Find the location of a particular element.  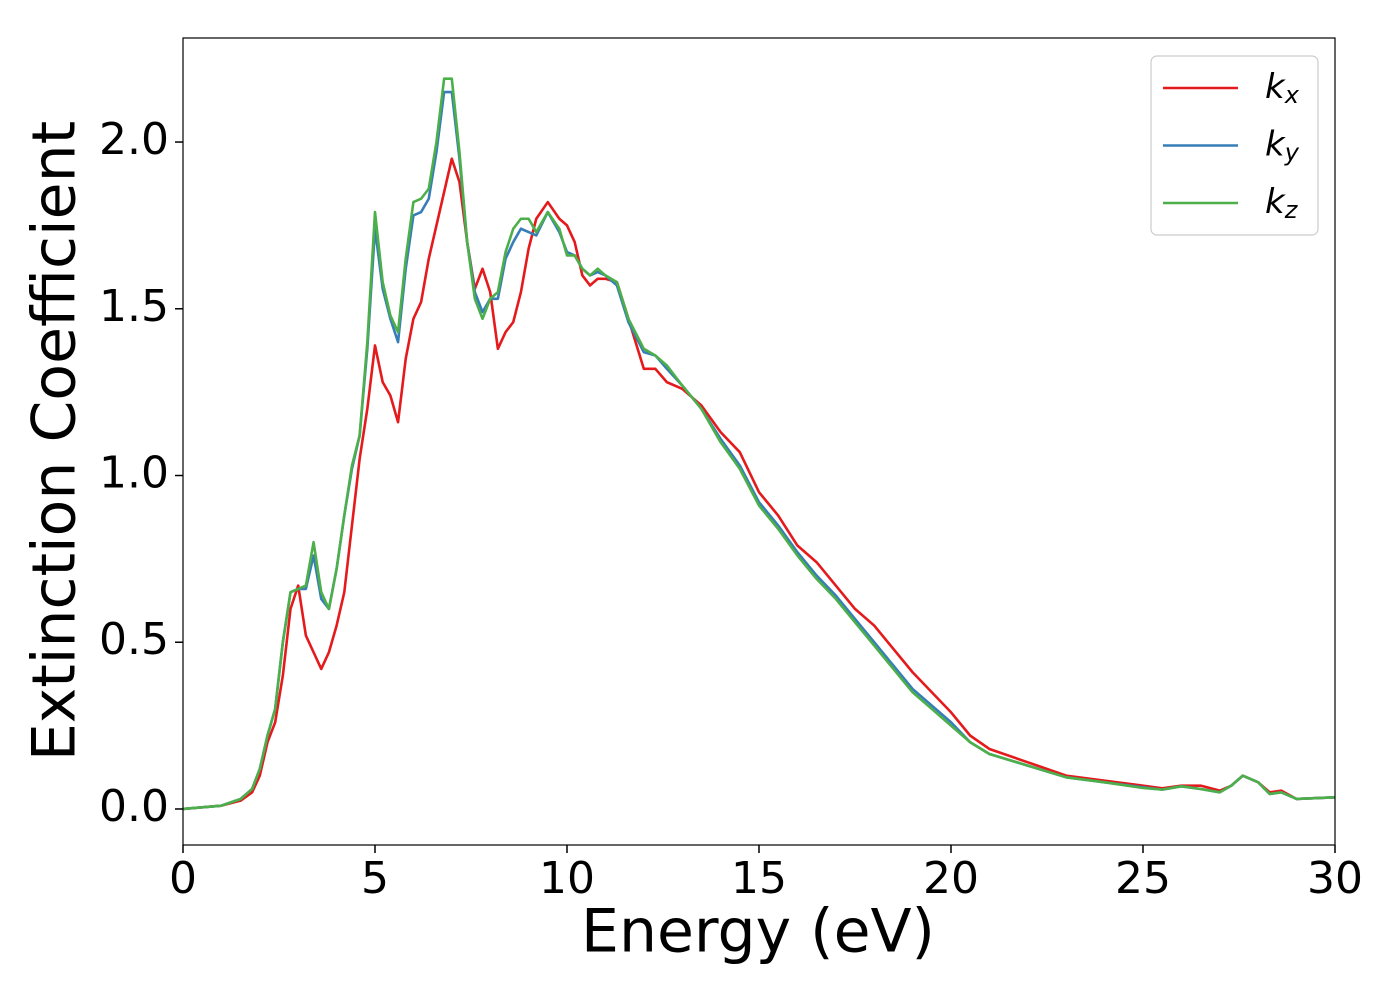

y-tick-label: 0.0 is located at coordinates (134, 806).